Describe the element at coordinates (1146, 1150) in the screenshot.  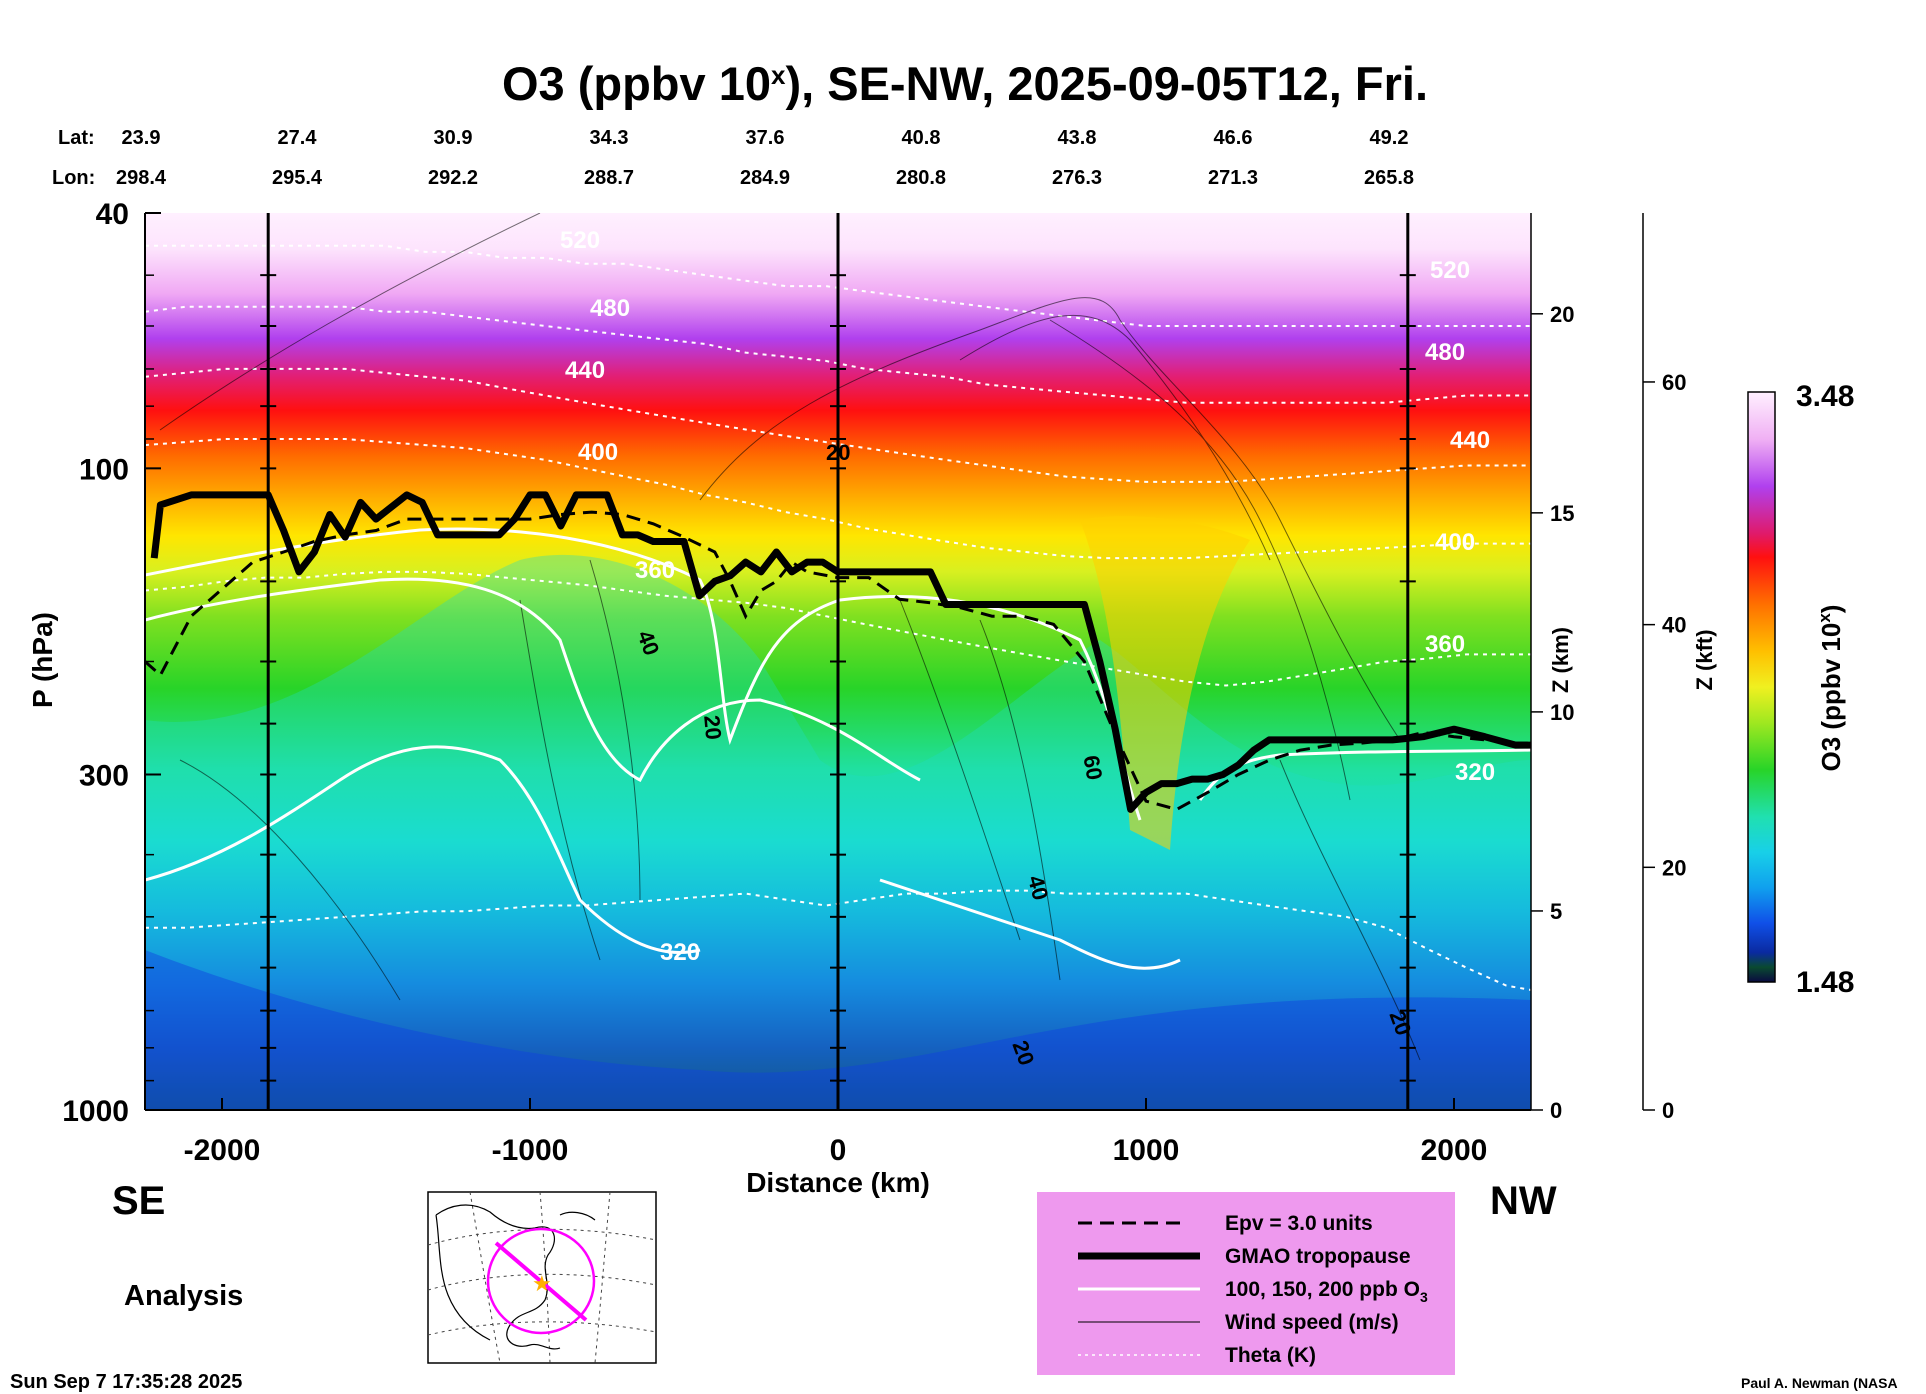
I see `x-tick-label: 1000` at that location.